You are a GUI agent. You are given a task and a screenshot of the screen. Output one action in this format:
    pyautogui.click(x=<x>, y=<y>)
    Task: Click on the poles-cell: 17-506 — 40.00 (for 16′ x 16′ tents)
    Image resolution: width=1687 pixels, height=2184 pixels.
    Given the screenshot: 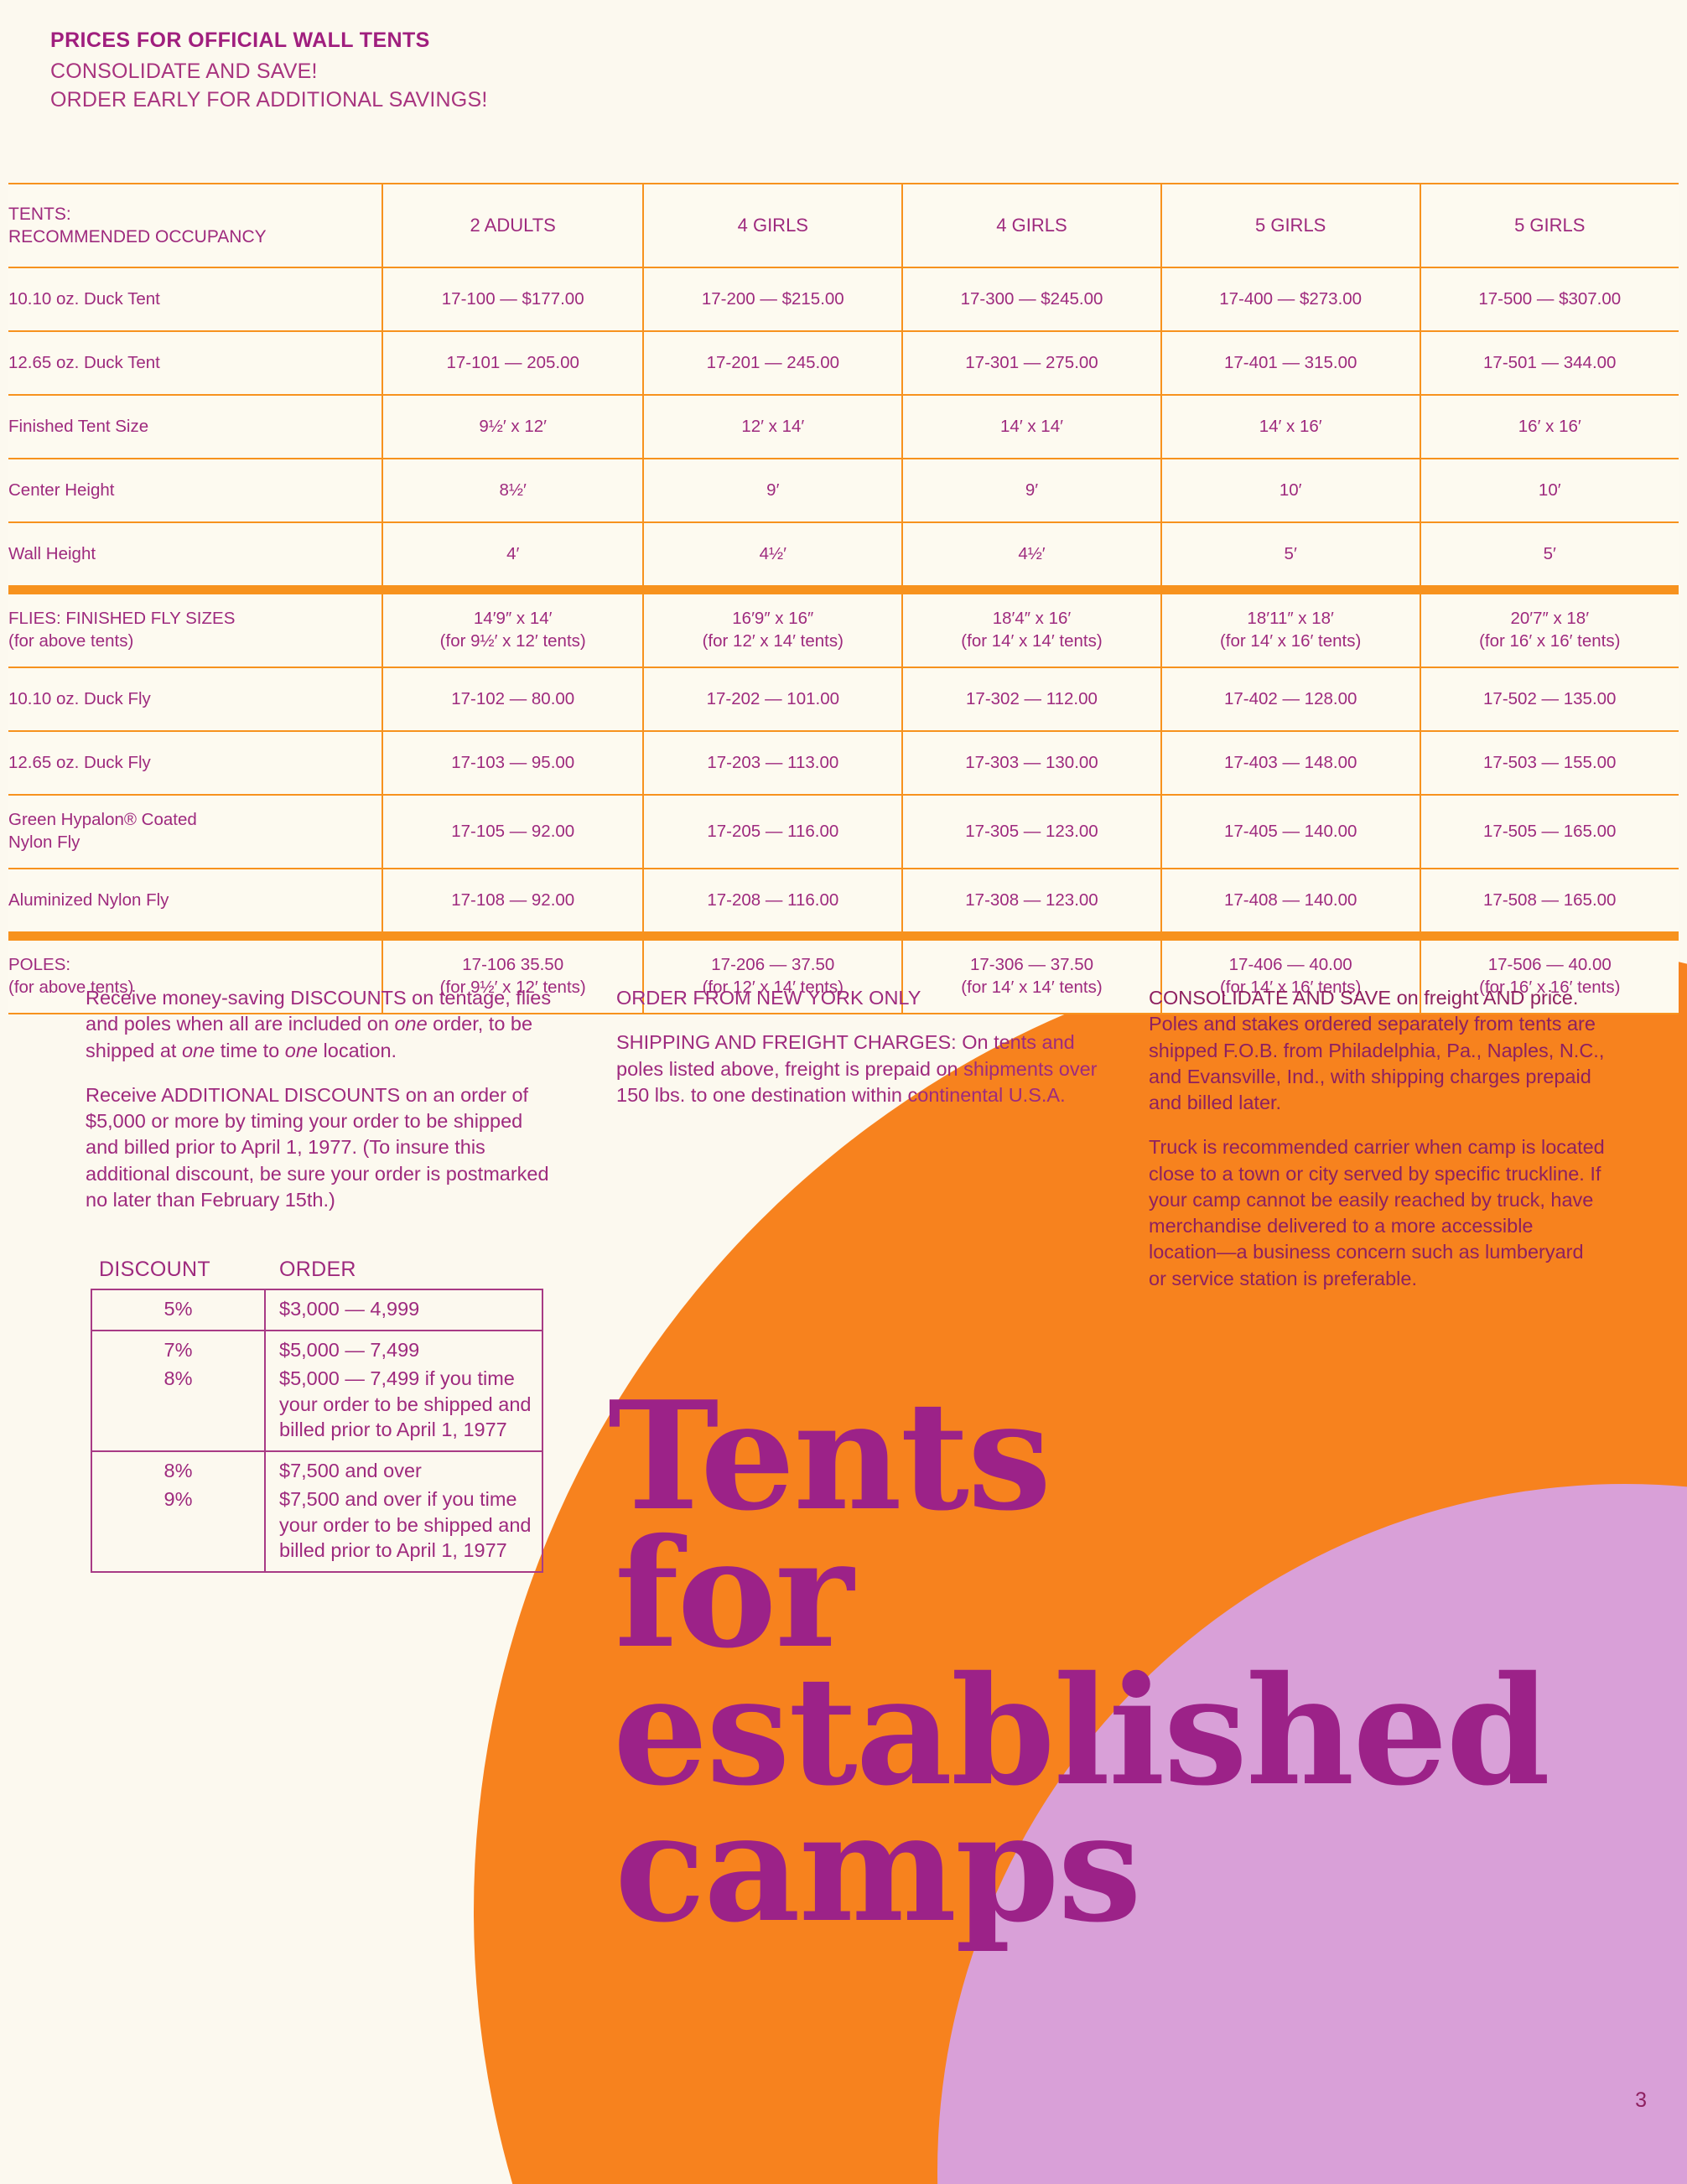 What is the action you would take?
    pyautogui.click(x=1549, y=975)
    